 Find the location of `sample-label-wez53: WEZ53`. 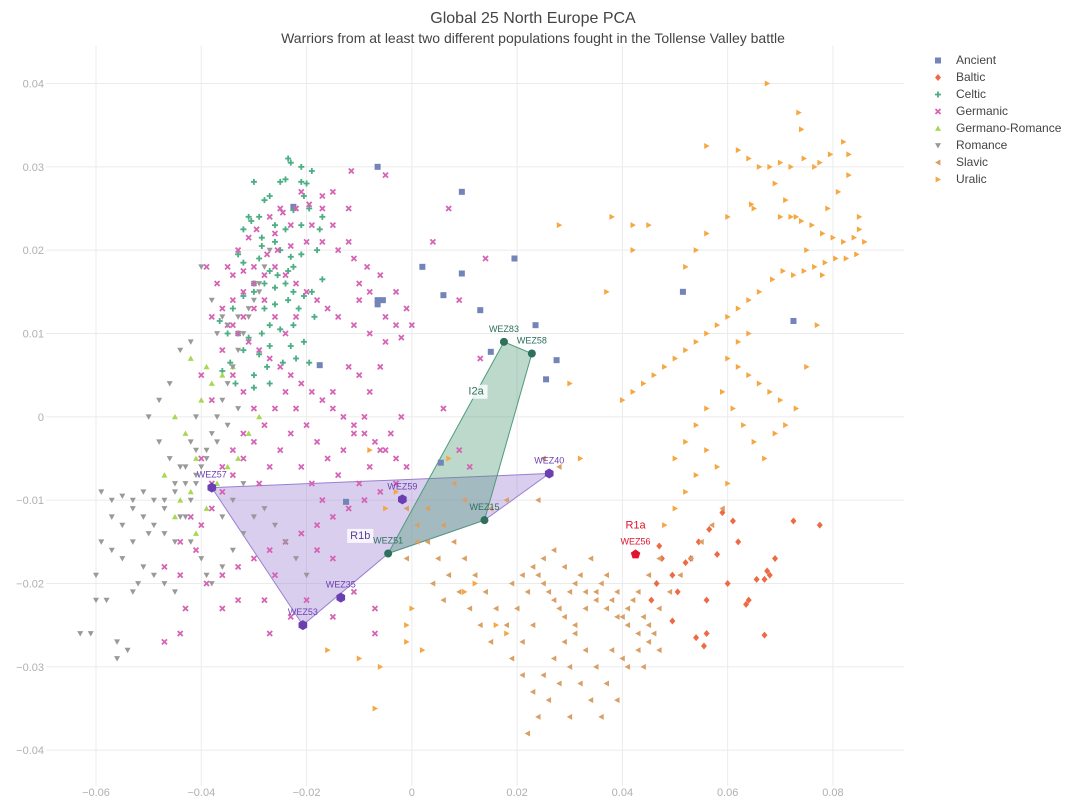

sample-label-wez53: WEZ53 is located at coordinates (303, 612).